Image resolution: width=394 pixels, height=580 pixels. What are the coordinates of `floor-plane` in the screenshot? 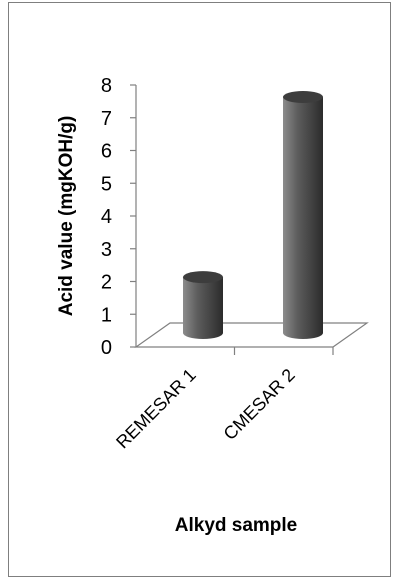 It's located at (251, 335).